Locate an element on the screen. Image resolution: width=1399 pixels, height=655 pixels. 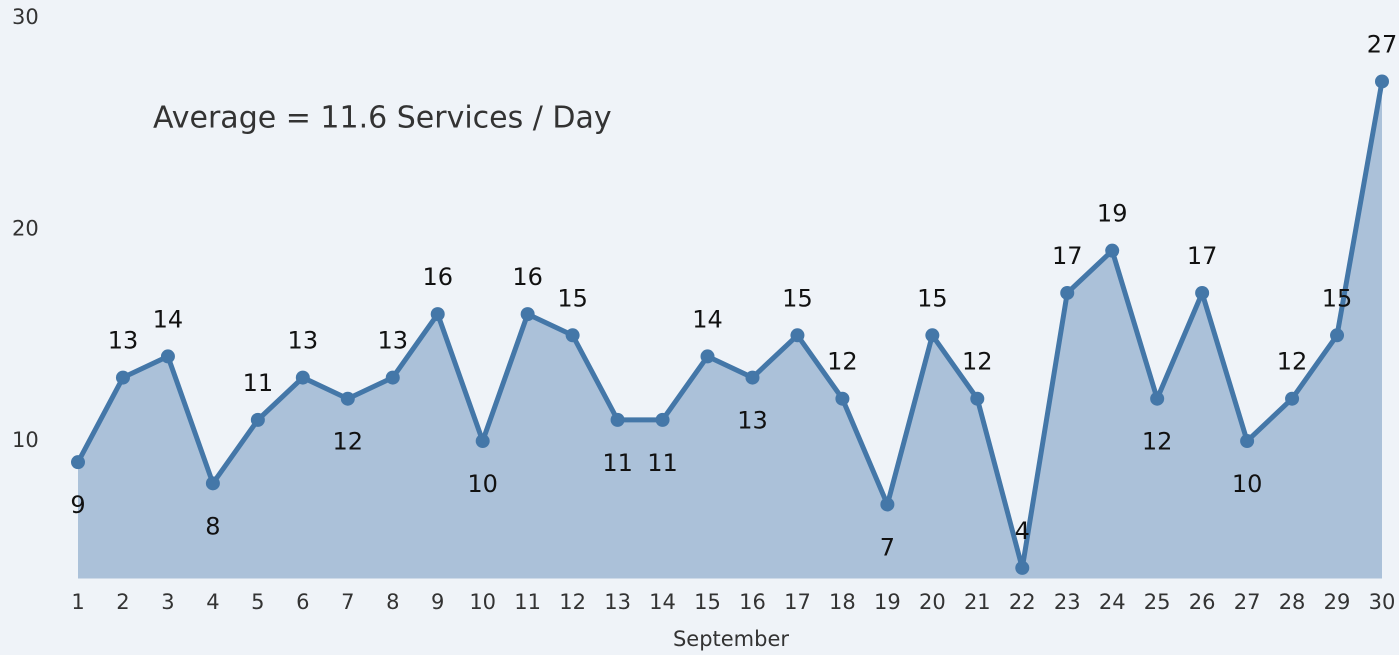
x-tick-label: 10 is located at coordinates (482, 602).